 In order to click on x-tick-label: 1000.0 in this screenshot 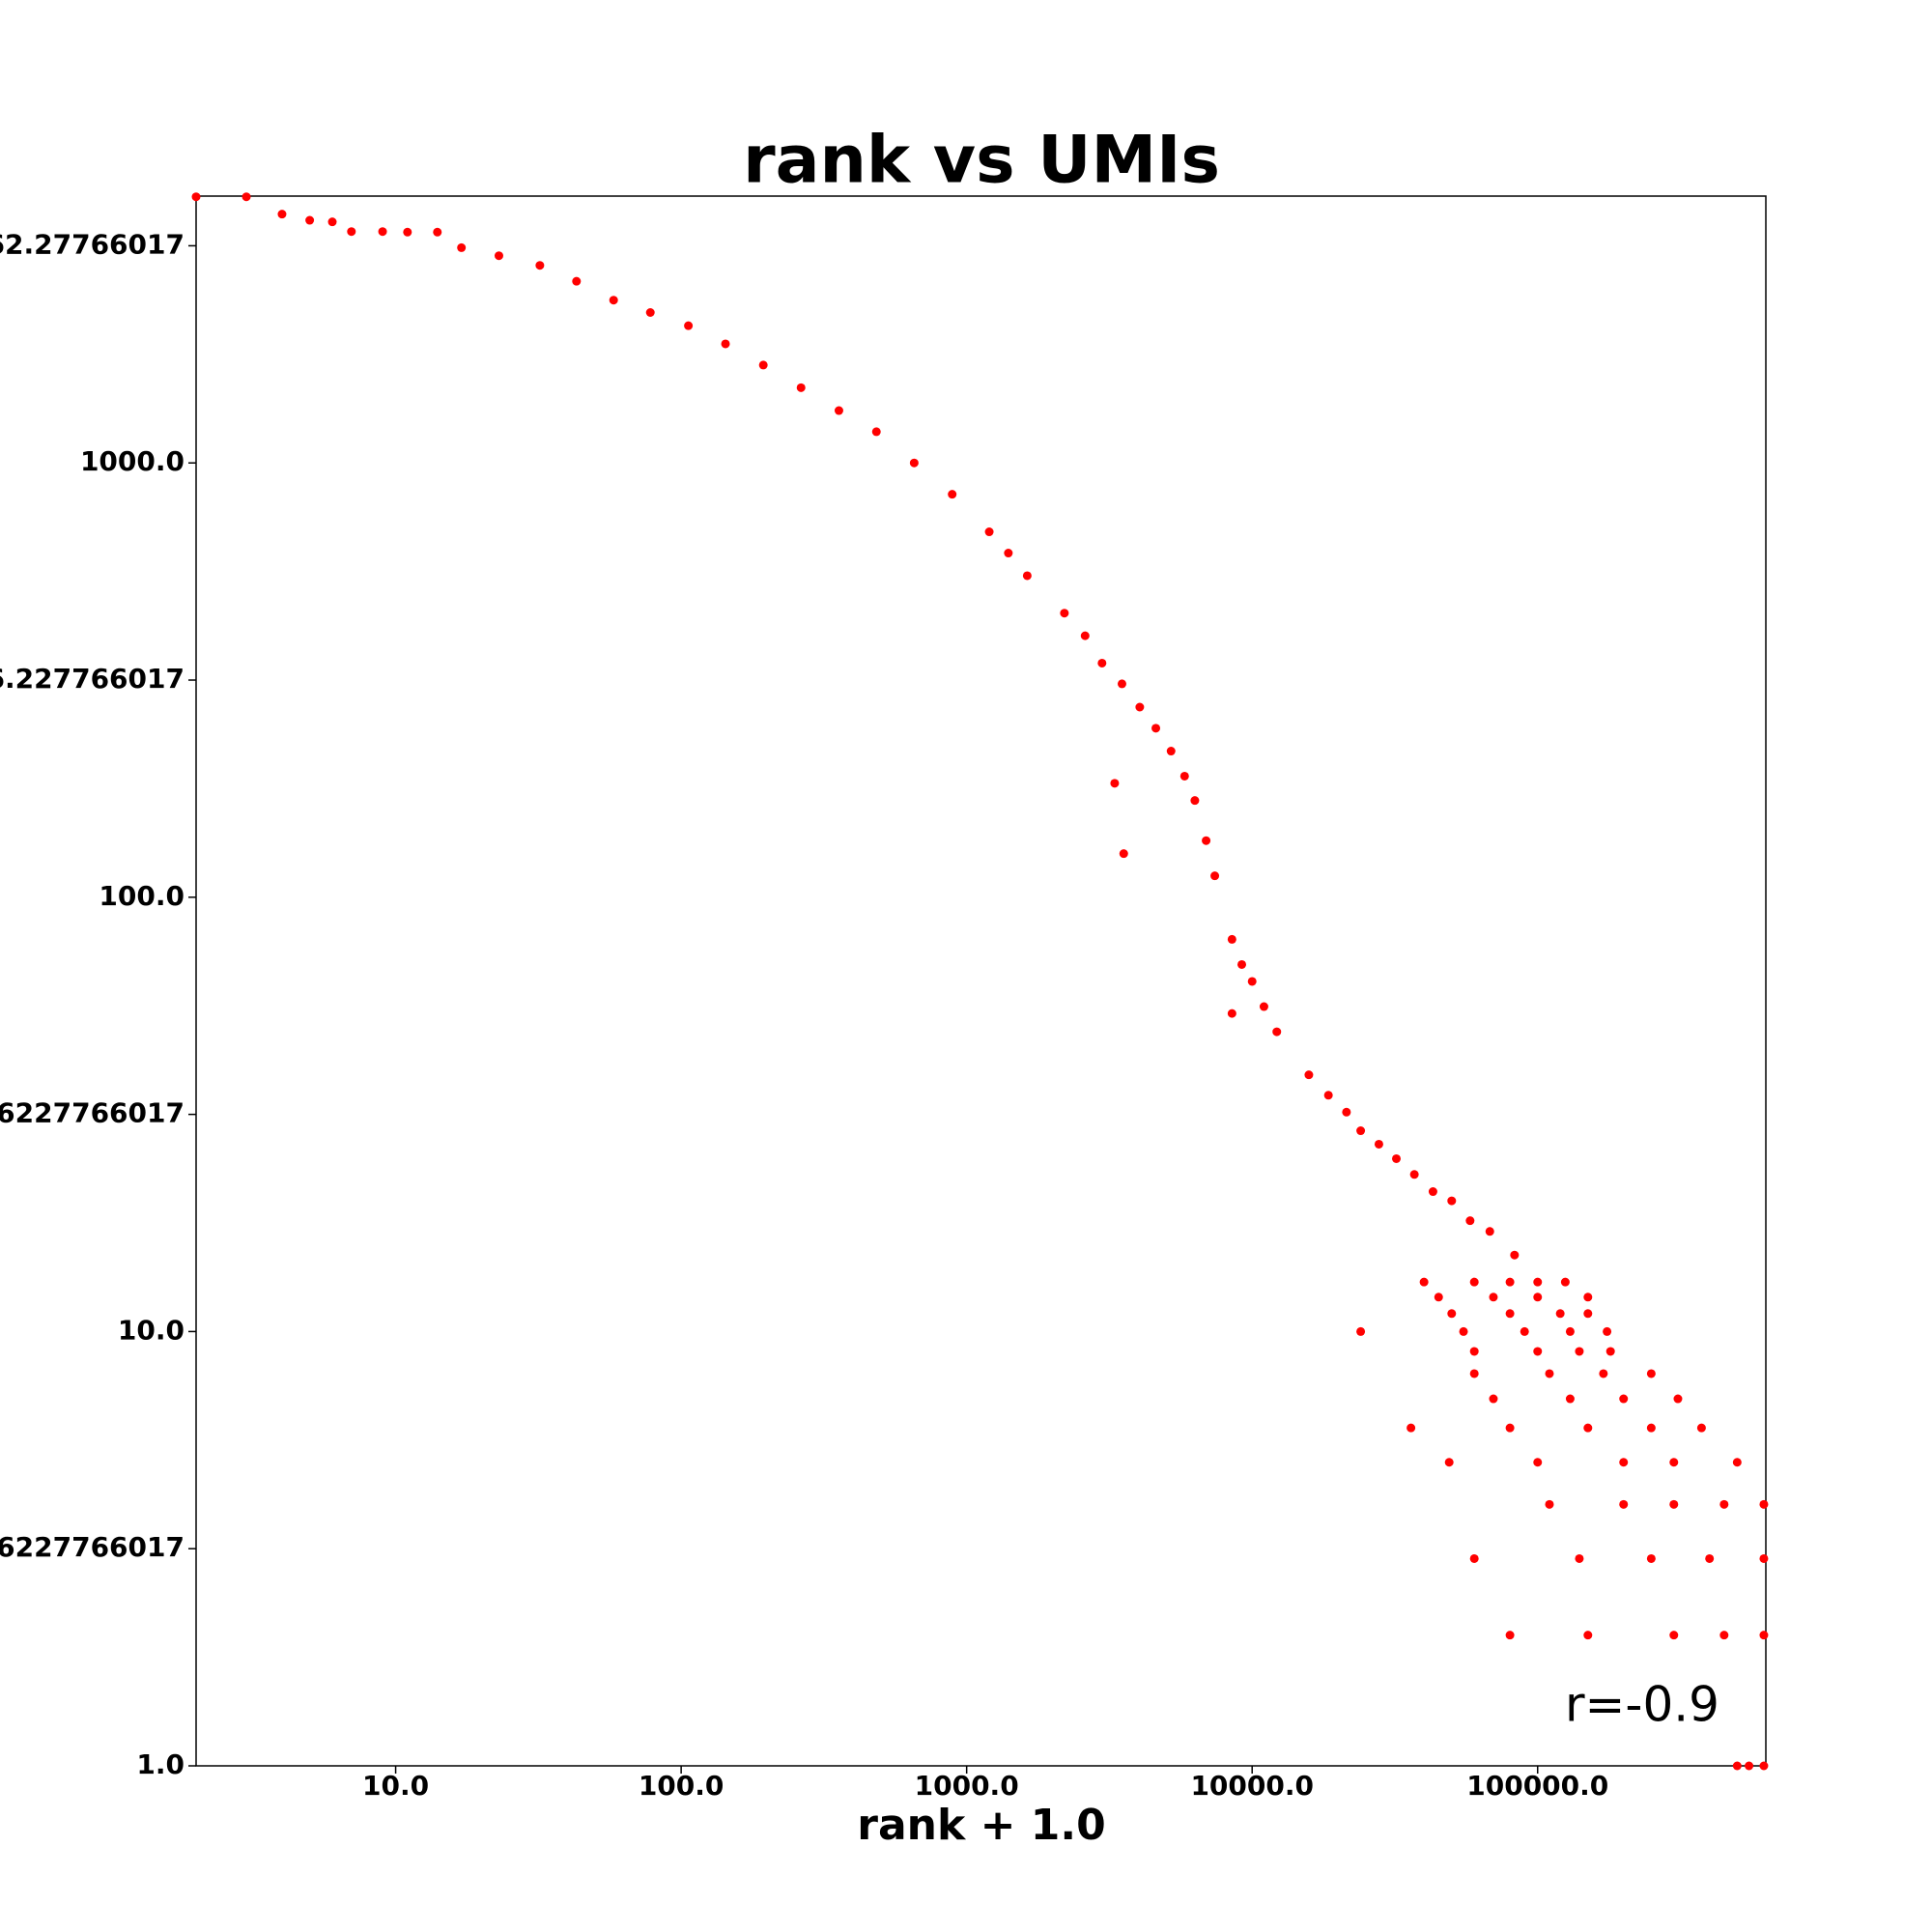, I will do `click(967, 1786)`.